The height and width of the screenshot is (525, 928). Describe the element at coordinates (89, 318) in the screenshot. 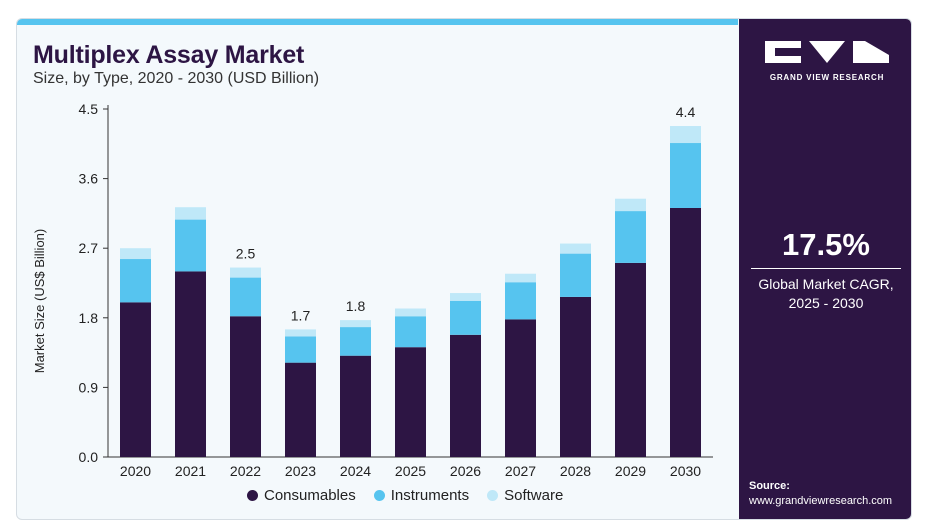

I see `y-tick-label: 1.8` at that location.